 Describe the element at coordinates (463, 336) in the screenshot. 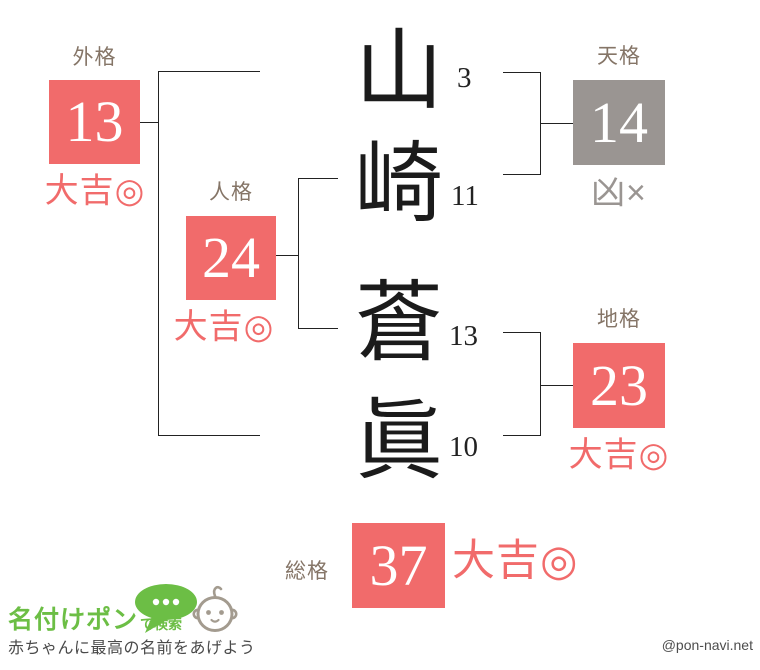

I see `stroke-count-3: 13` at that location.